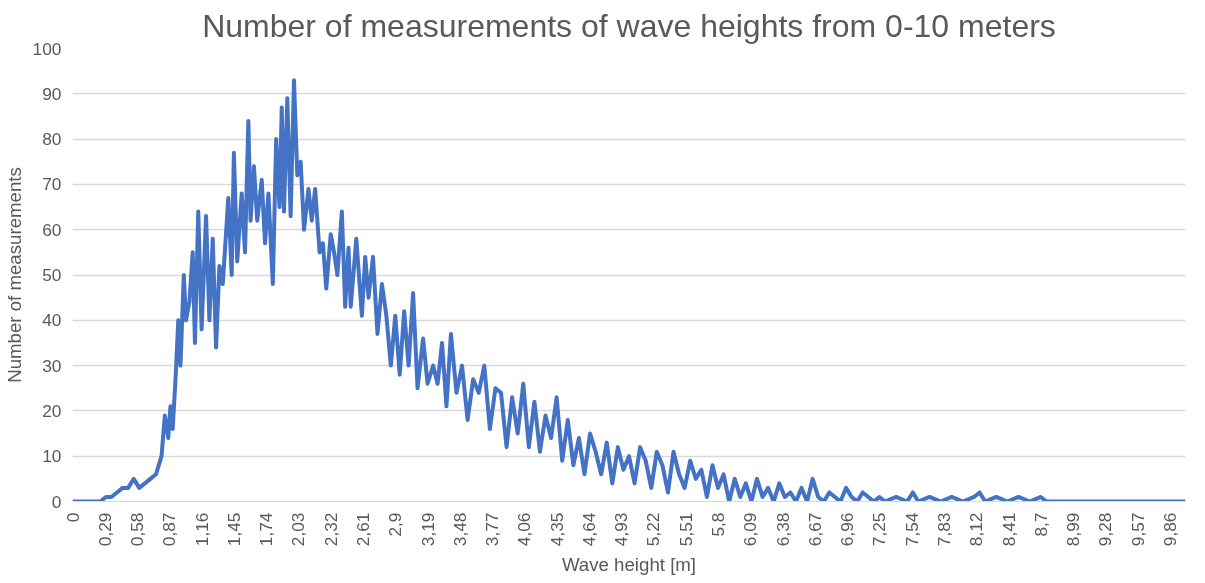  Describe the element at coordinates (492, 529) in the screenshot. I see `x-tick-label: 3,77` at that location.